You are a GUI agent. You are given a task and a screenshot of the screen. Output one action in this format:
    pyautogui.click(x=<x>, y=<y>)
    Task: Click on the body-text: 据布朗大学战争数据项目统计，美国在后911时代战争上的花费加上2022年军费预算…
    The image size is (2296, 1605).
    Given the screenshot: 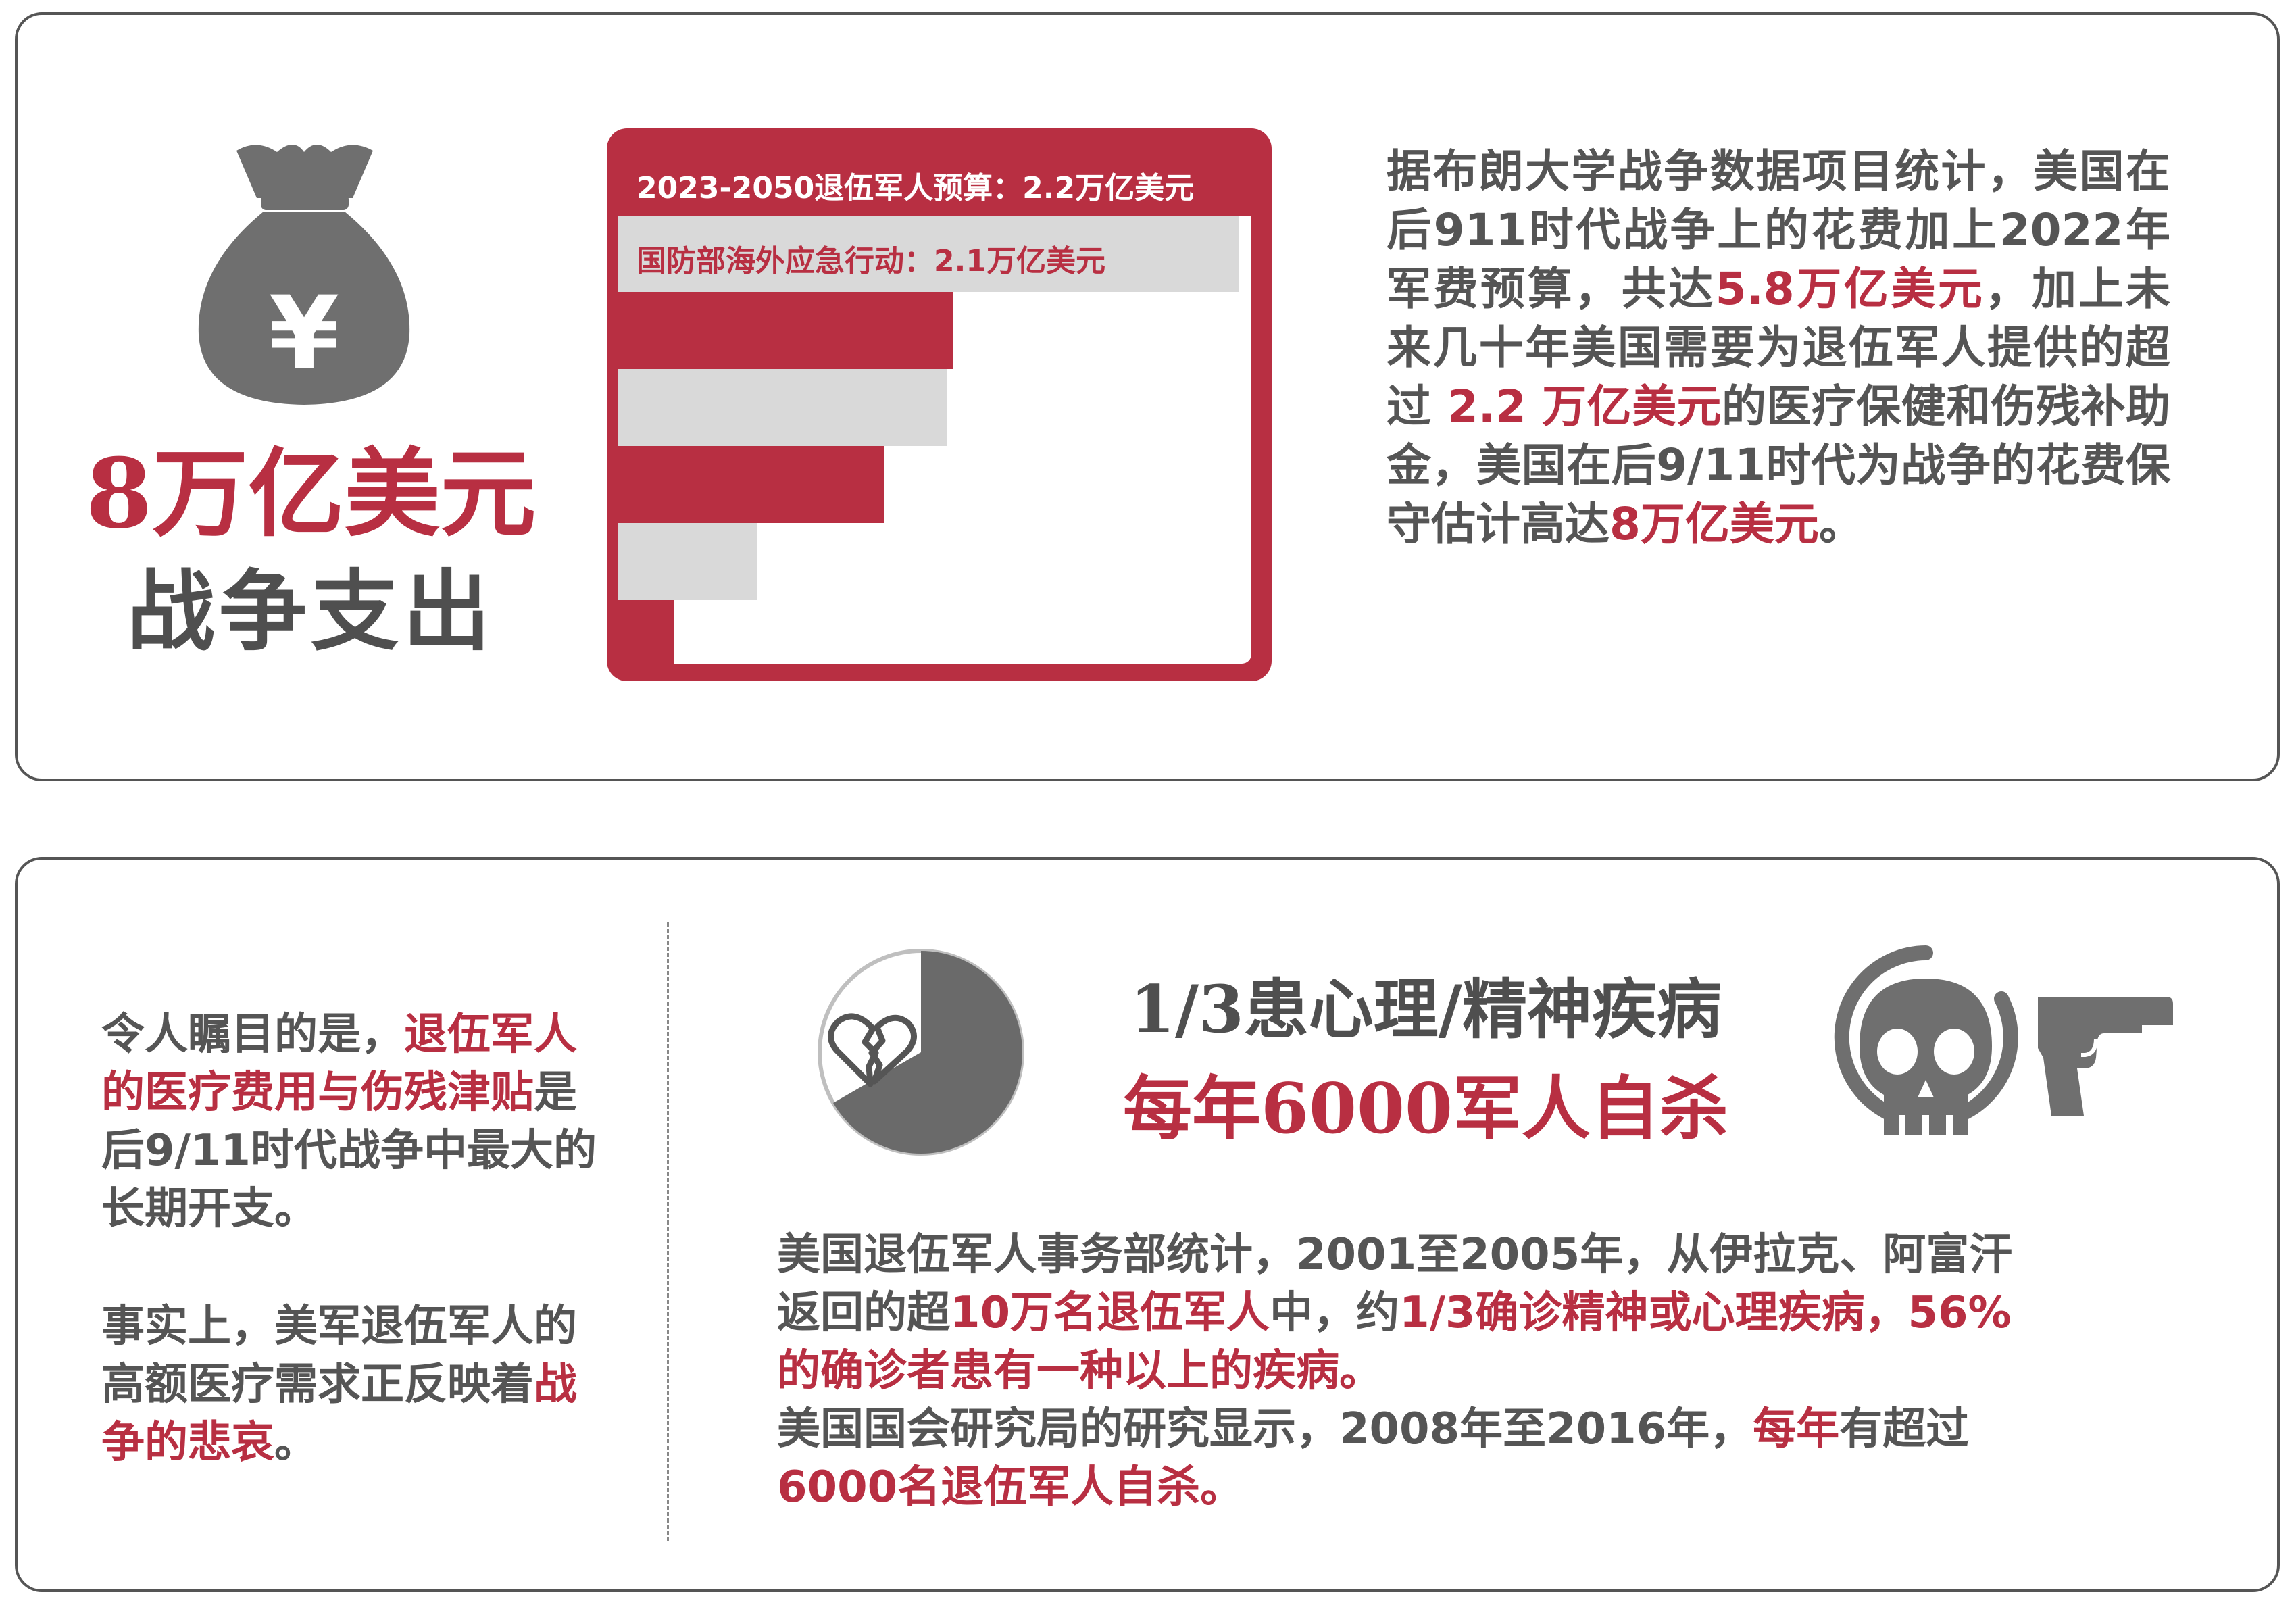 What is the action you would take?
    pyautogui.click(x=1779, y=230)
    